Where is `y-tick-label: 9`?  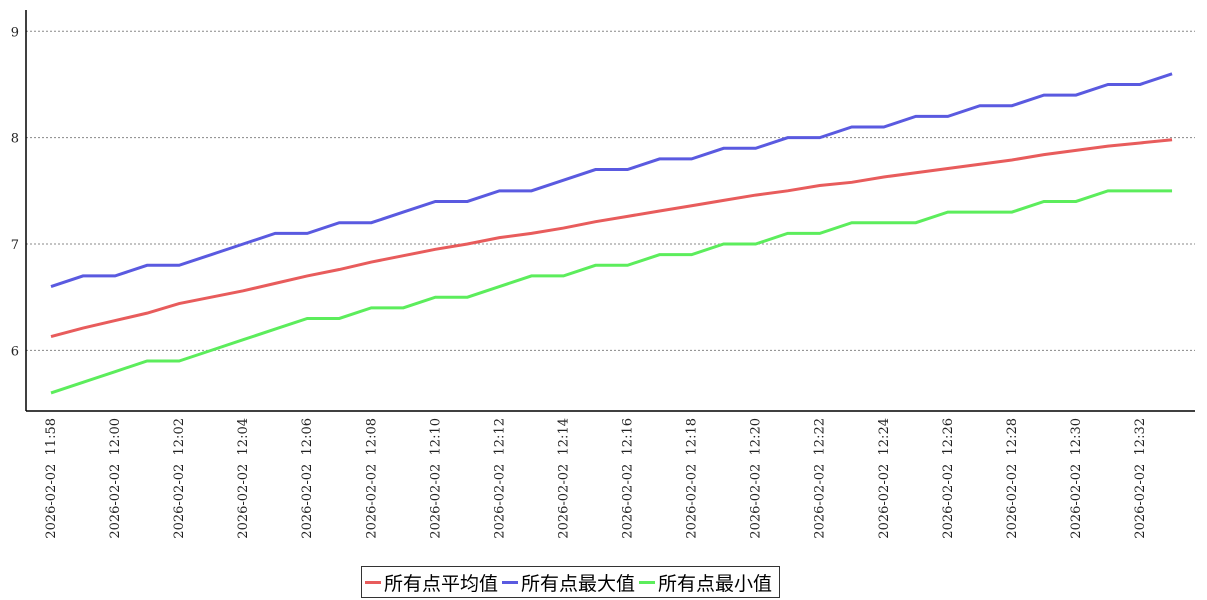 y-tick-label: 9 is located at coordinates (15, 32).